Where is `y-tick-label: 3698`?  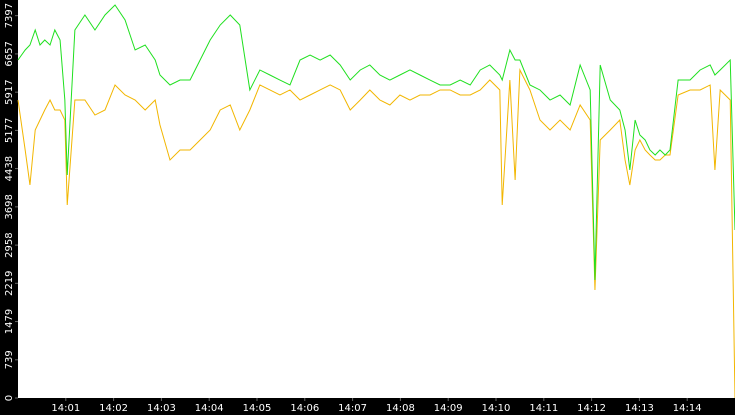 y-tick-label: 3698 is located at coordinates (9, 206).